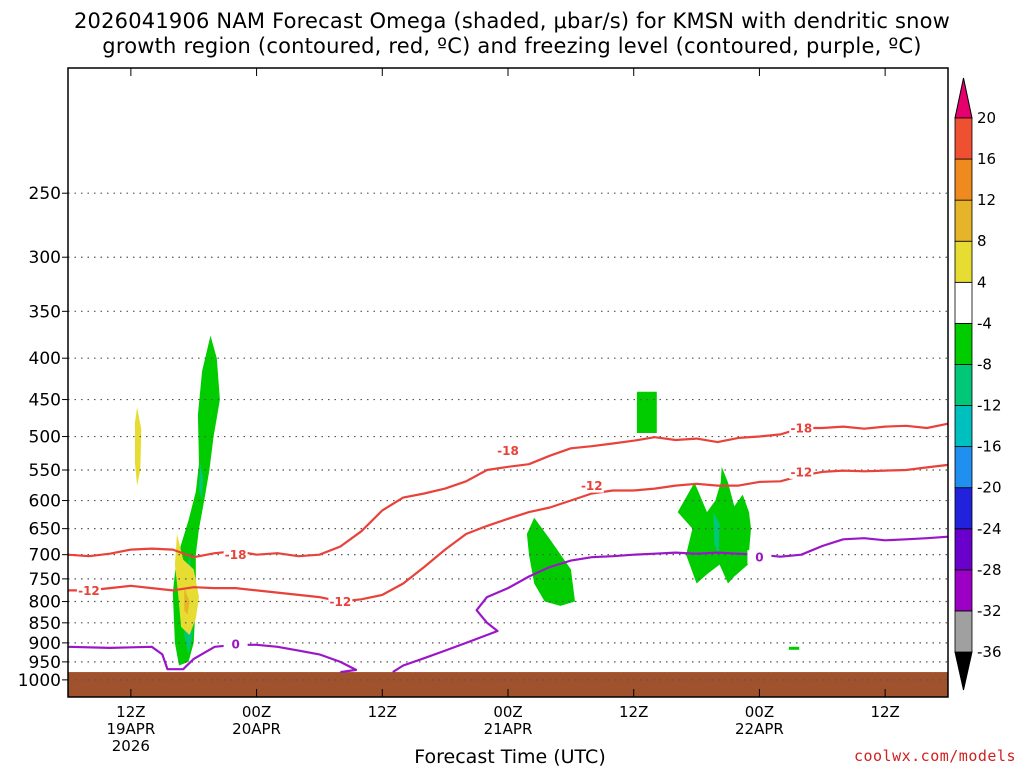 Image resolution: width=1024 pixels, height=768 pixels. Describe the element at coordinates (984, 364) in the screenshot. I see `colorbar-label: -8` at that location.